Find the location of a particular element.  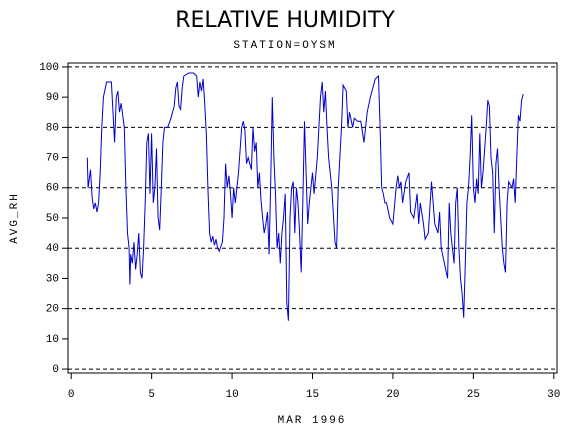

x-tick-label: 10 is located at coordinates (231, 395).